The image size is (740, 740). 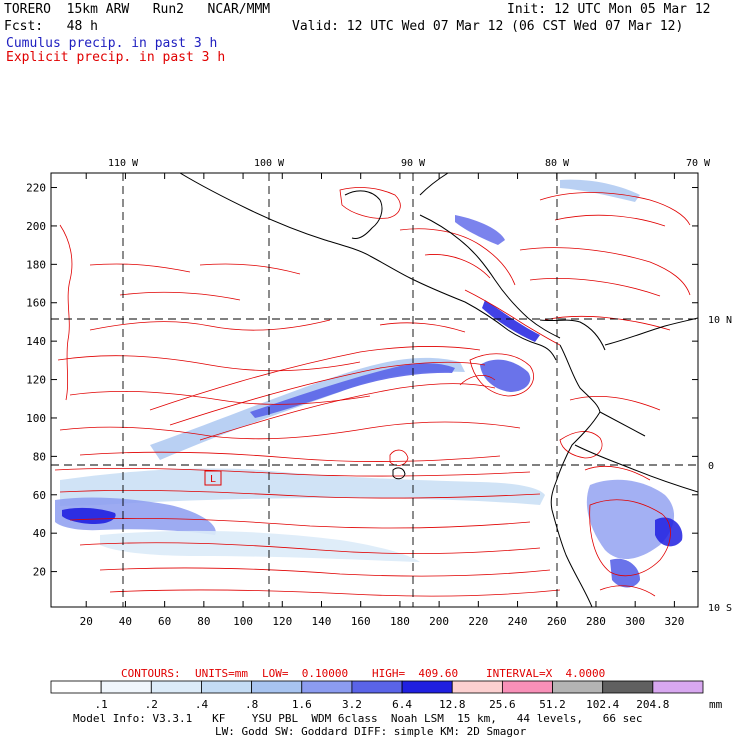 I want to click on panama-coast, so click(x=572, y=335).